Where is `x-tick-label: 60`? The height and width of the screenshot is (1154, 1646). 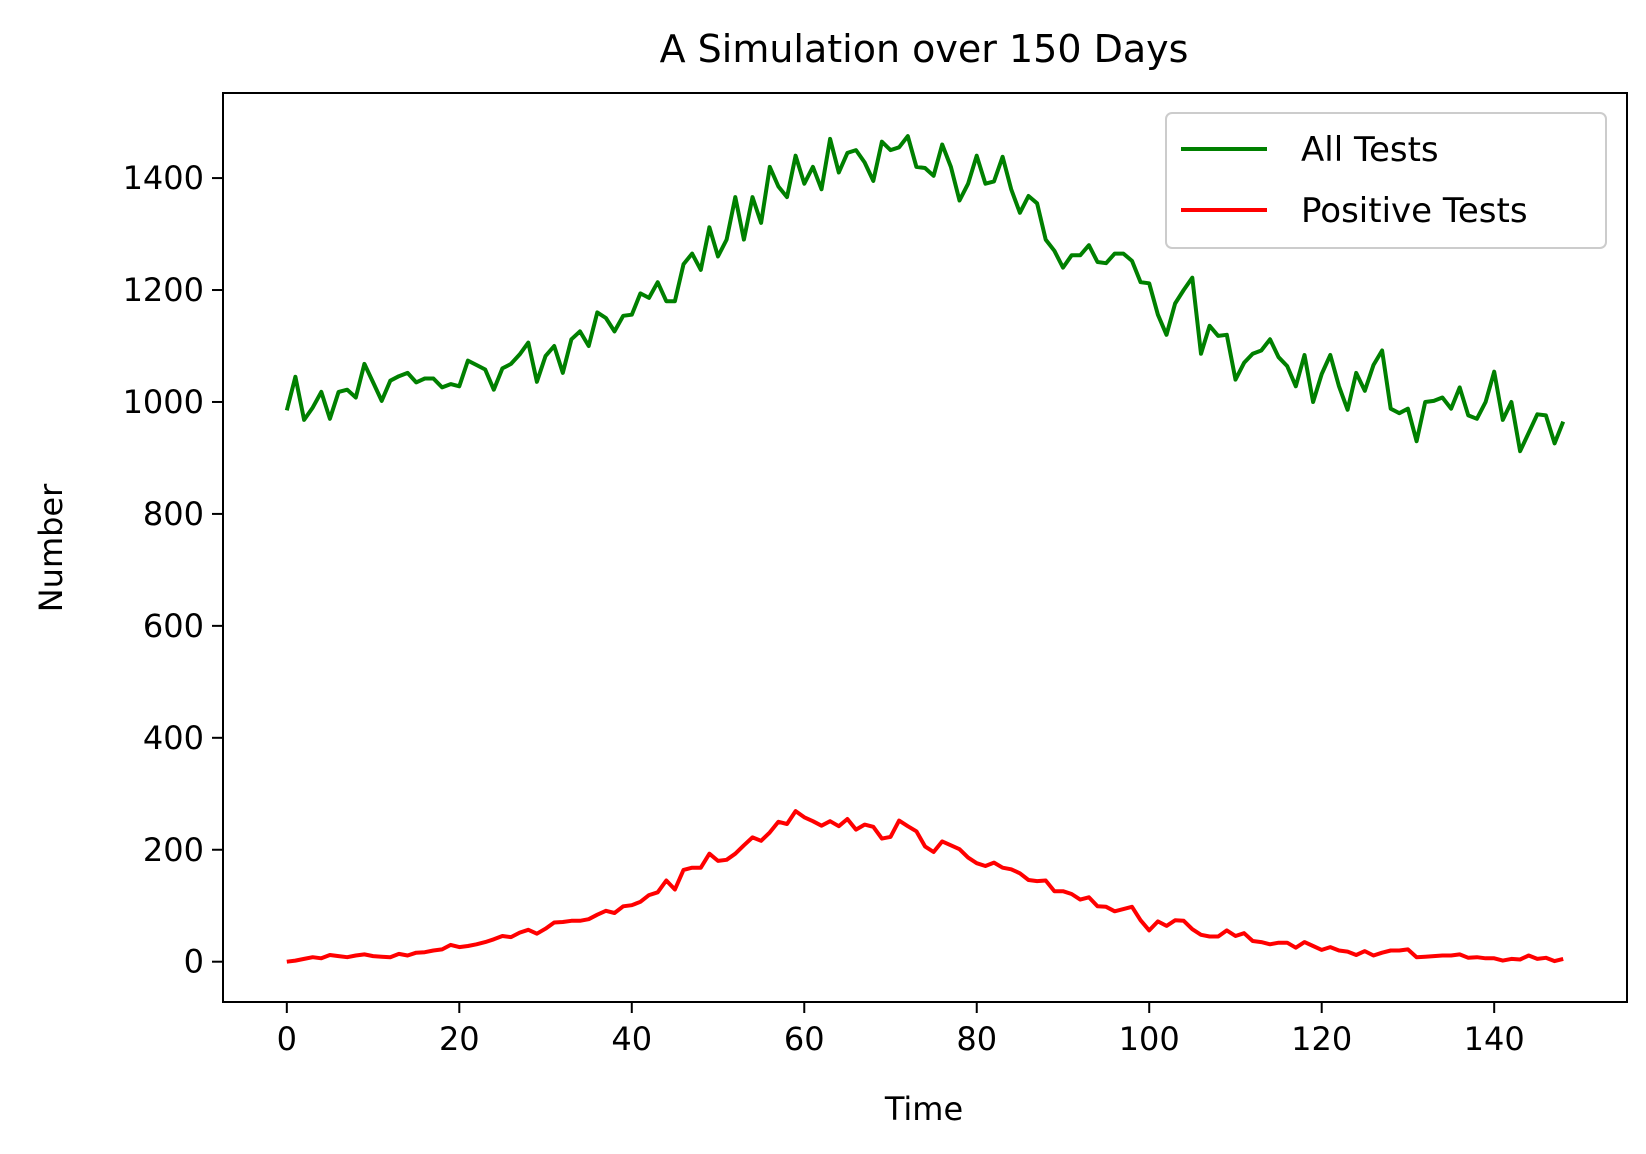 x-tick-label: 60 is located at coordinates (804, 1039).